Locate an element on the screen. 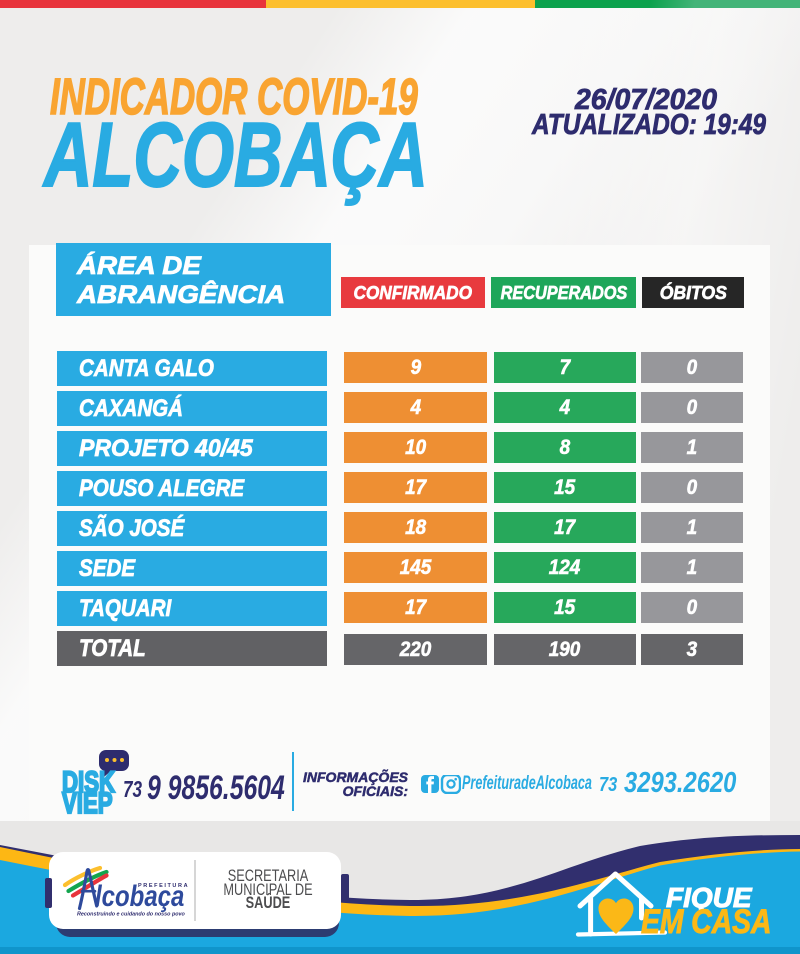 Image resolution: width=800 pixels, height=954 pixels. svg-text: lcobaça is located at coordinates (139, 895).